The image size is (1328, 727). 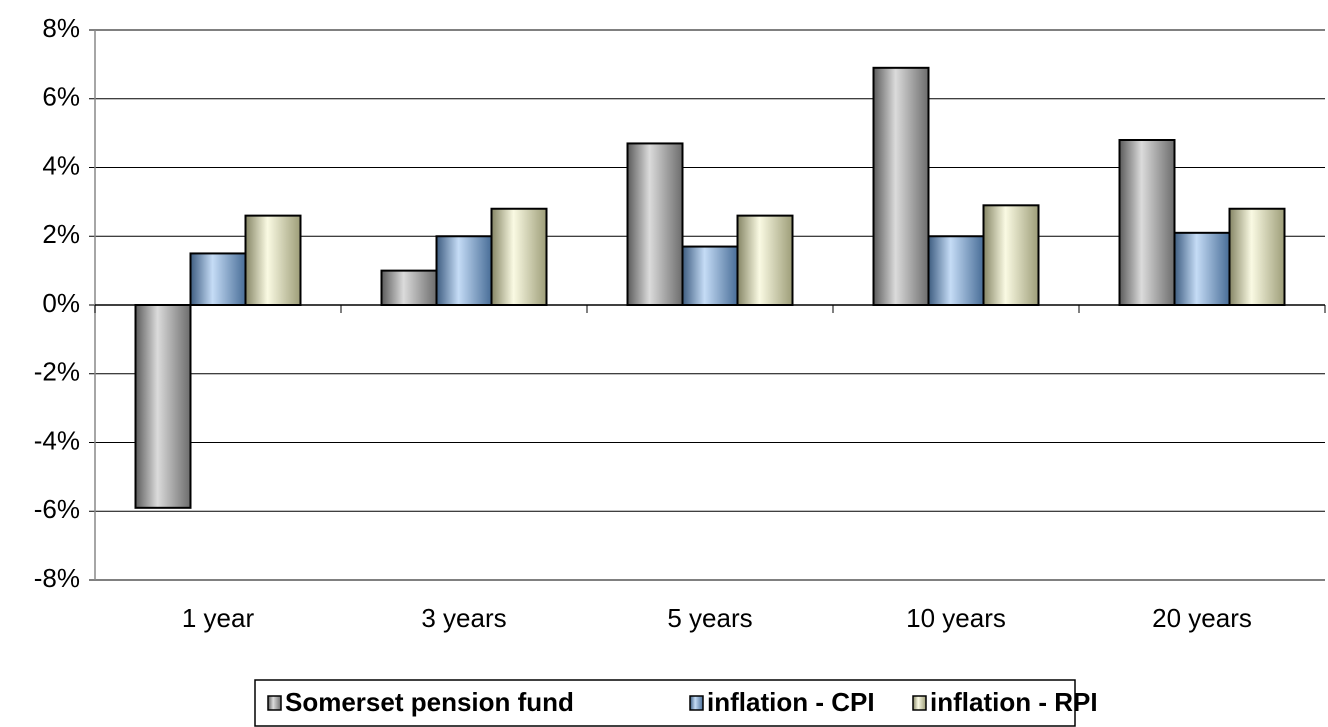 What do you see at coordinates (665, 703) in the screenshot?
I see `legend-box` at bounding box center [665, 703].